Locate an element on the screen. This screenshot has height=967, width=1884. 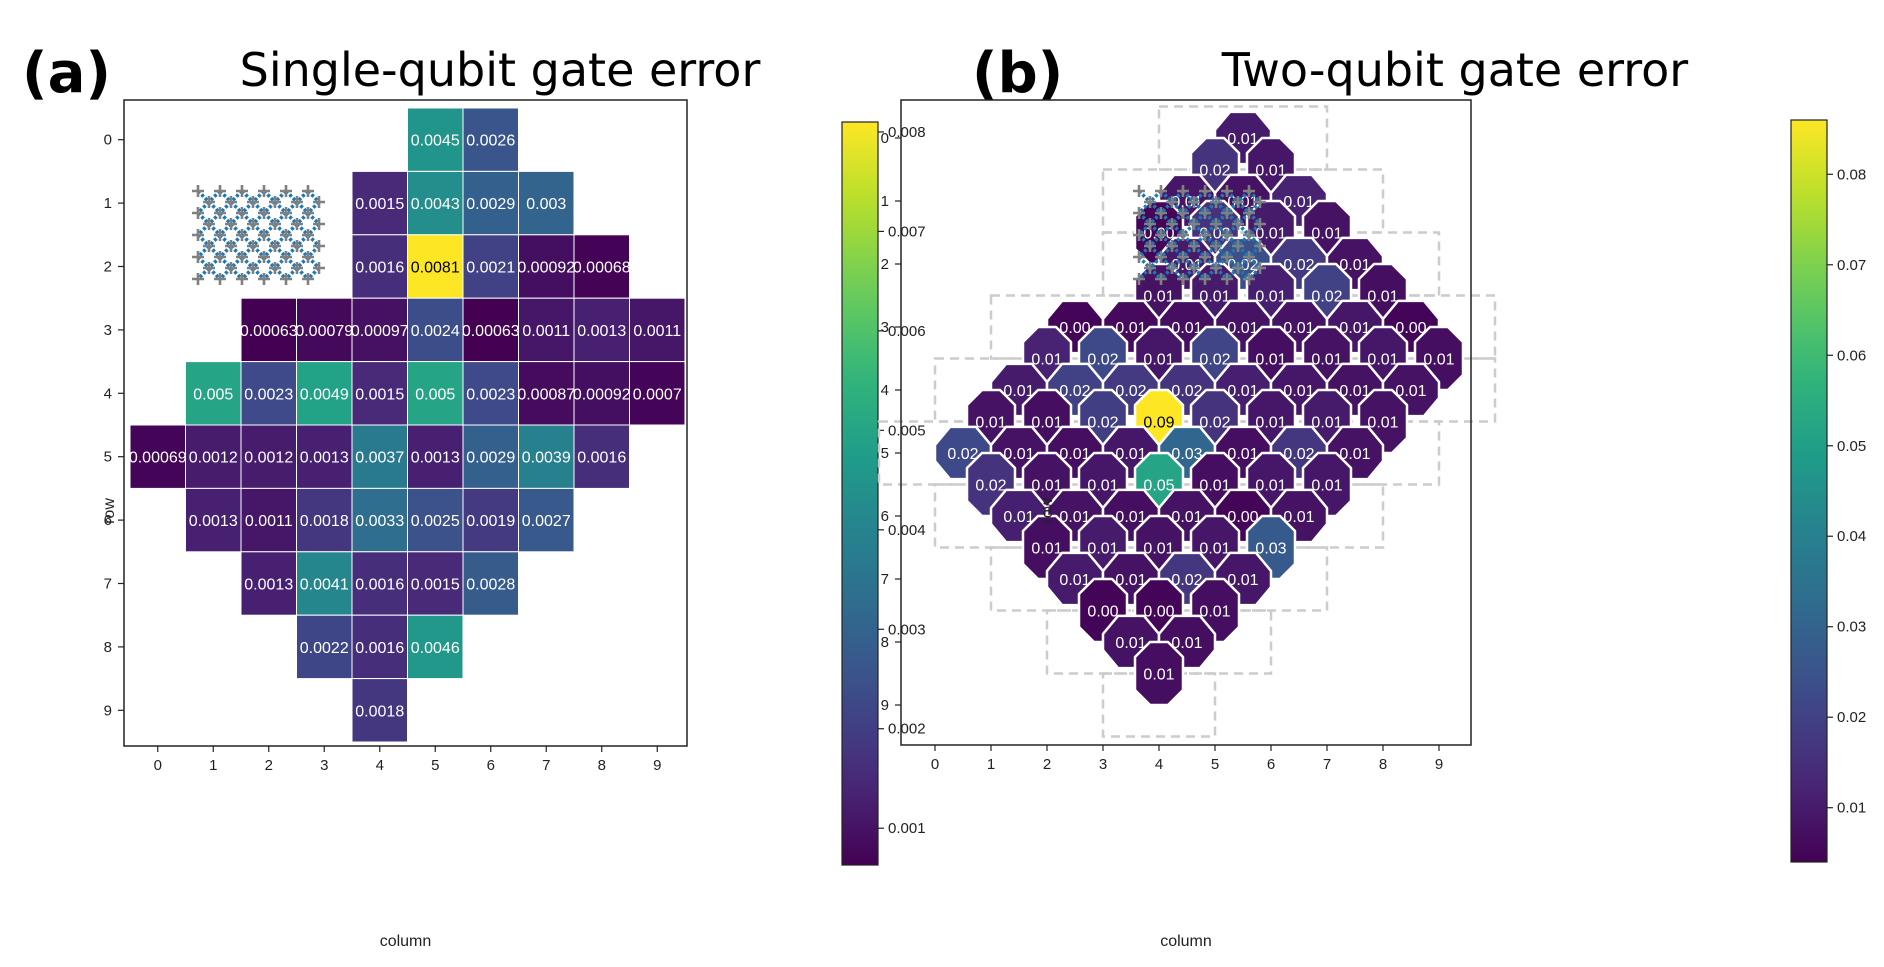
cell-value-label: 0.00097 is located at coordinates (380, 331).